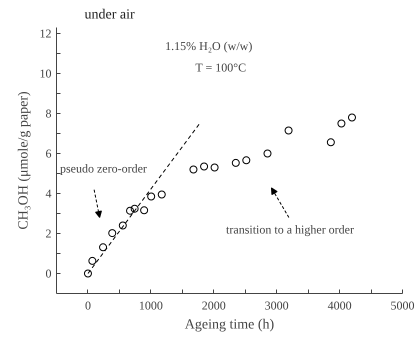  I want to click on y-tick-label: 4, so click(49, 193).